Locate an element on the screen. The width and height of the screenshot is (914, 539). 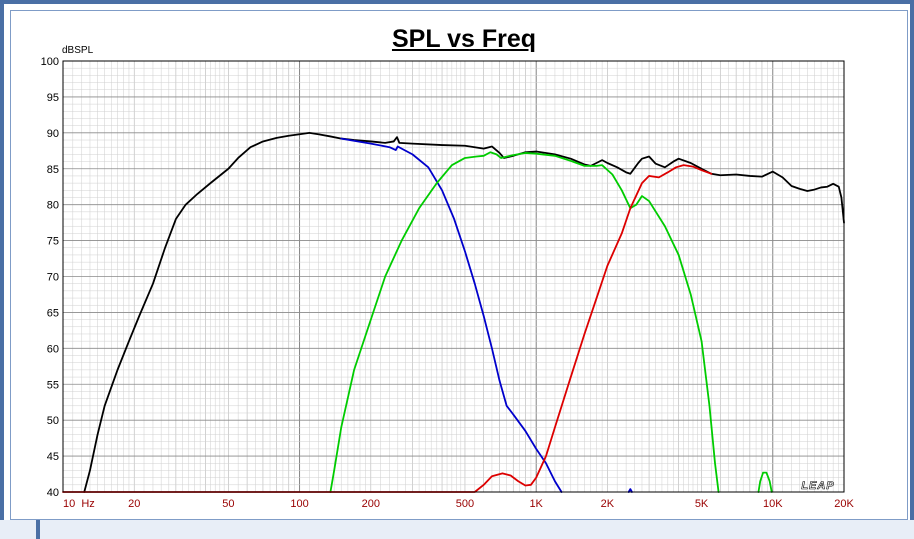
y-tick-label: 80 is located at coordinates (53, 206).